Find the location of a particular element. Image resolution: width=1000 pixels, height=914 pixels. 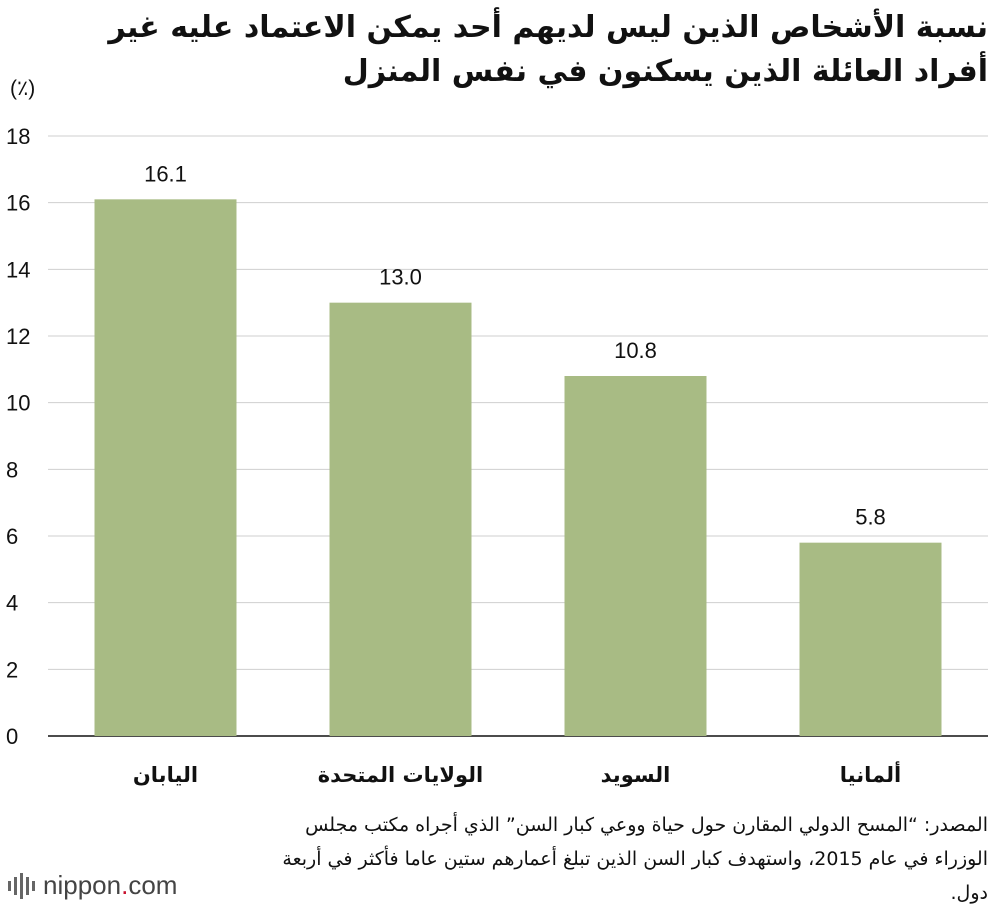

category-label: اليابان is located at coordinates (165, 775).